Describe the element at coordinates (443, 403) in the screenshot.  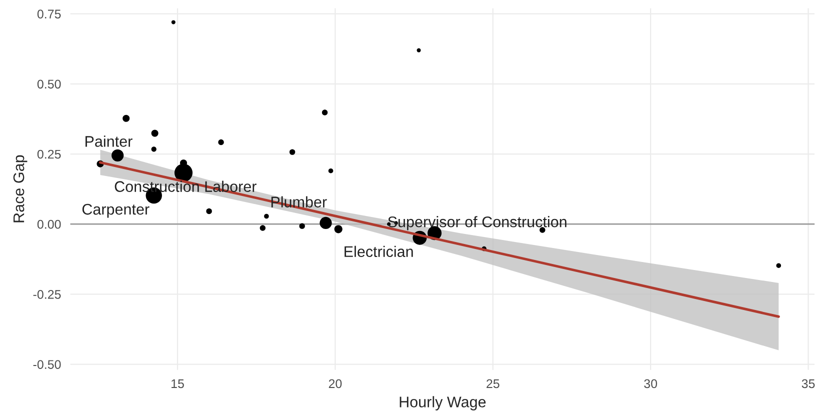
I see `x-axis-title: Hourly Wage` at that location.